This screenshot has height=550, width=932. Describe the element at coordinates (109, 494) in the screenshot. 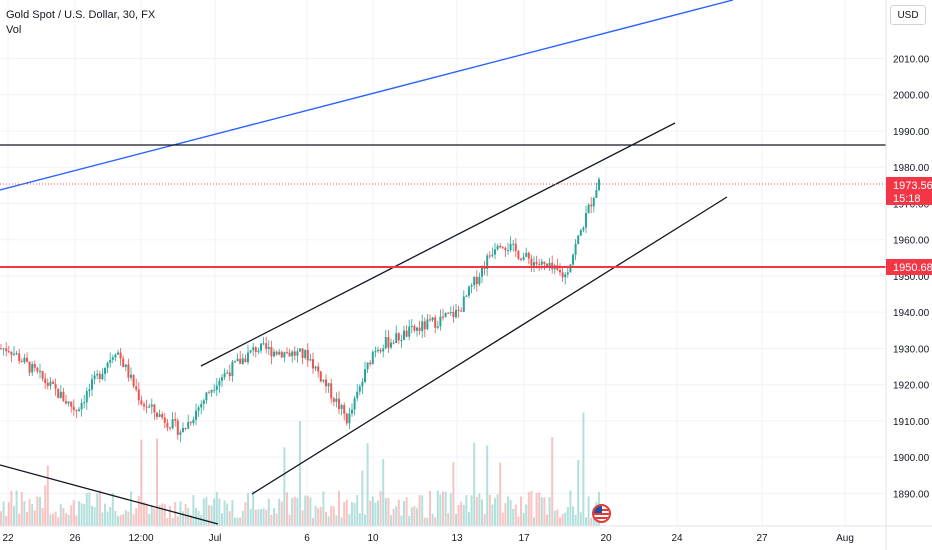

I see `descending-trendline` at that location.